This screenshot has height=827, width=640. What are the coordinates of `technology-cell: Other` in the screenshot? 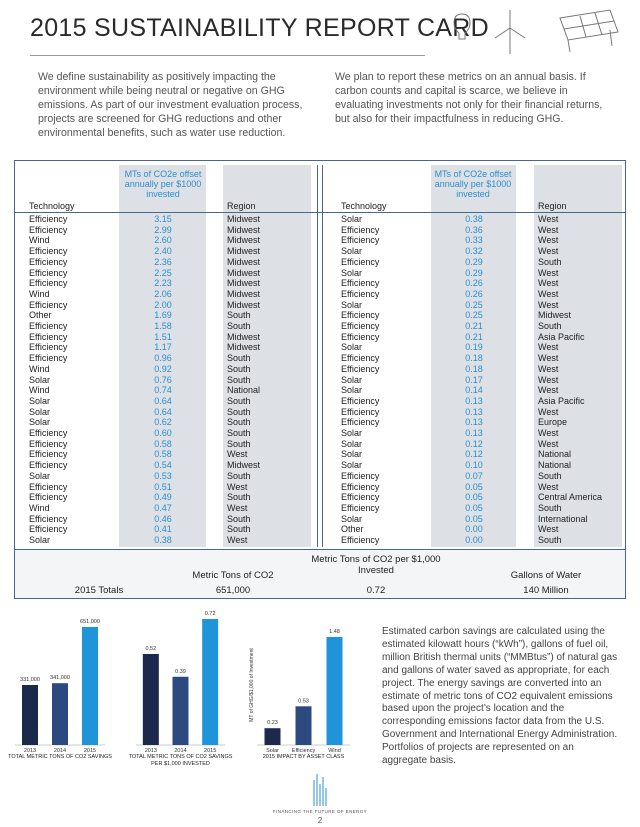 It's located at (40, 315).